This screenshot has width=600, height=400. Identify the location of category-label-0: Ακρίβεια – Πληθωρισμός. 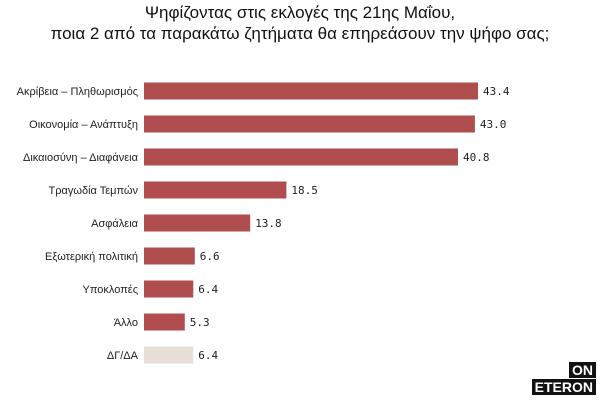
(77, 92).